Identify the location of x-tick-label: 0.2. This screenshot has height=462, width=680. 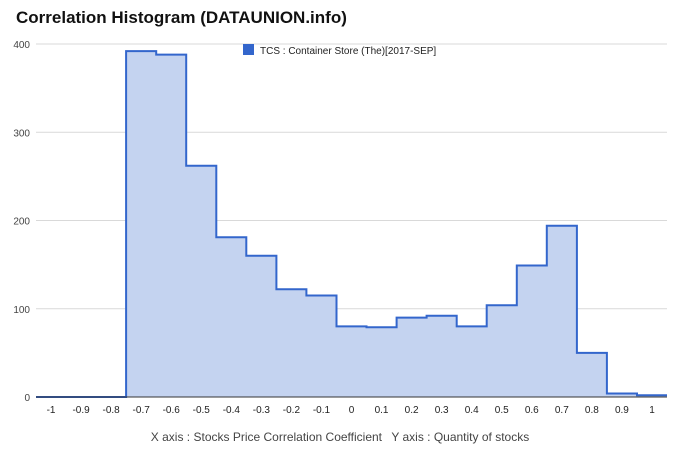
(412, 410).